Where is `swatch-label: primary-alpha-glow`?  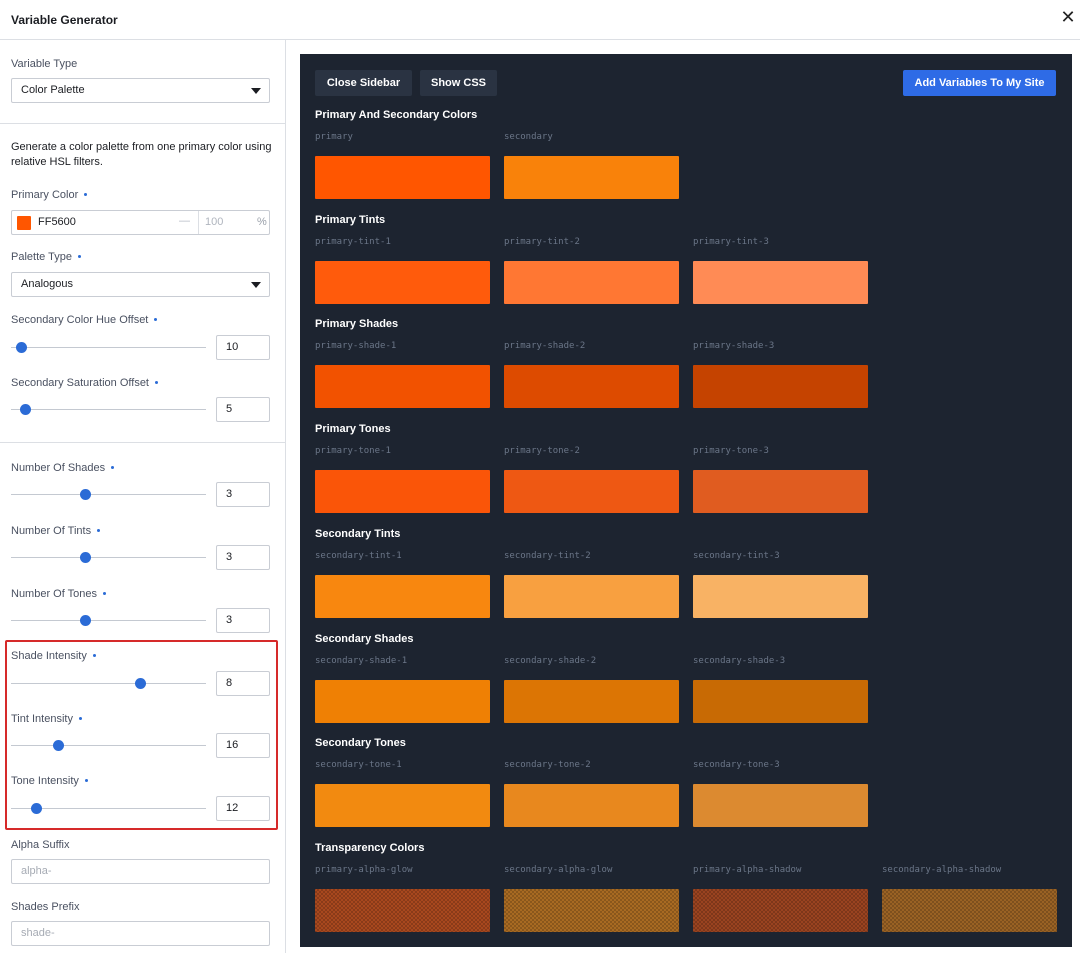
swatch-label: primary-alpha-glow is located at coordinates (364, 870).